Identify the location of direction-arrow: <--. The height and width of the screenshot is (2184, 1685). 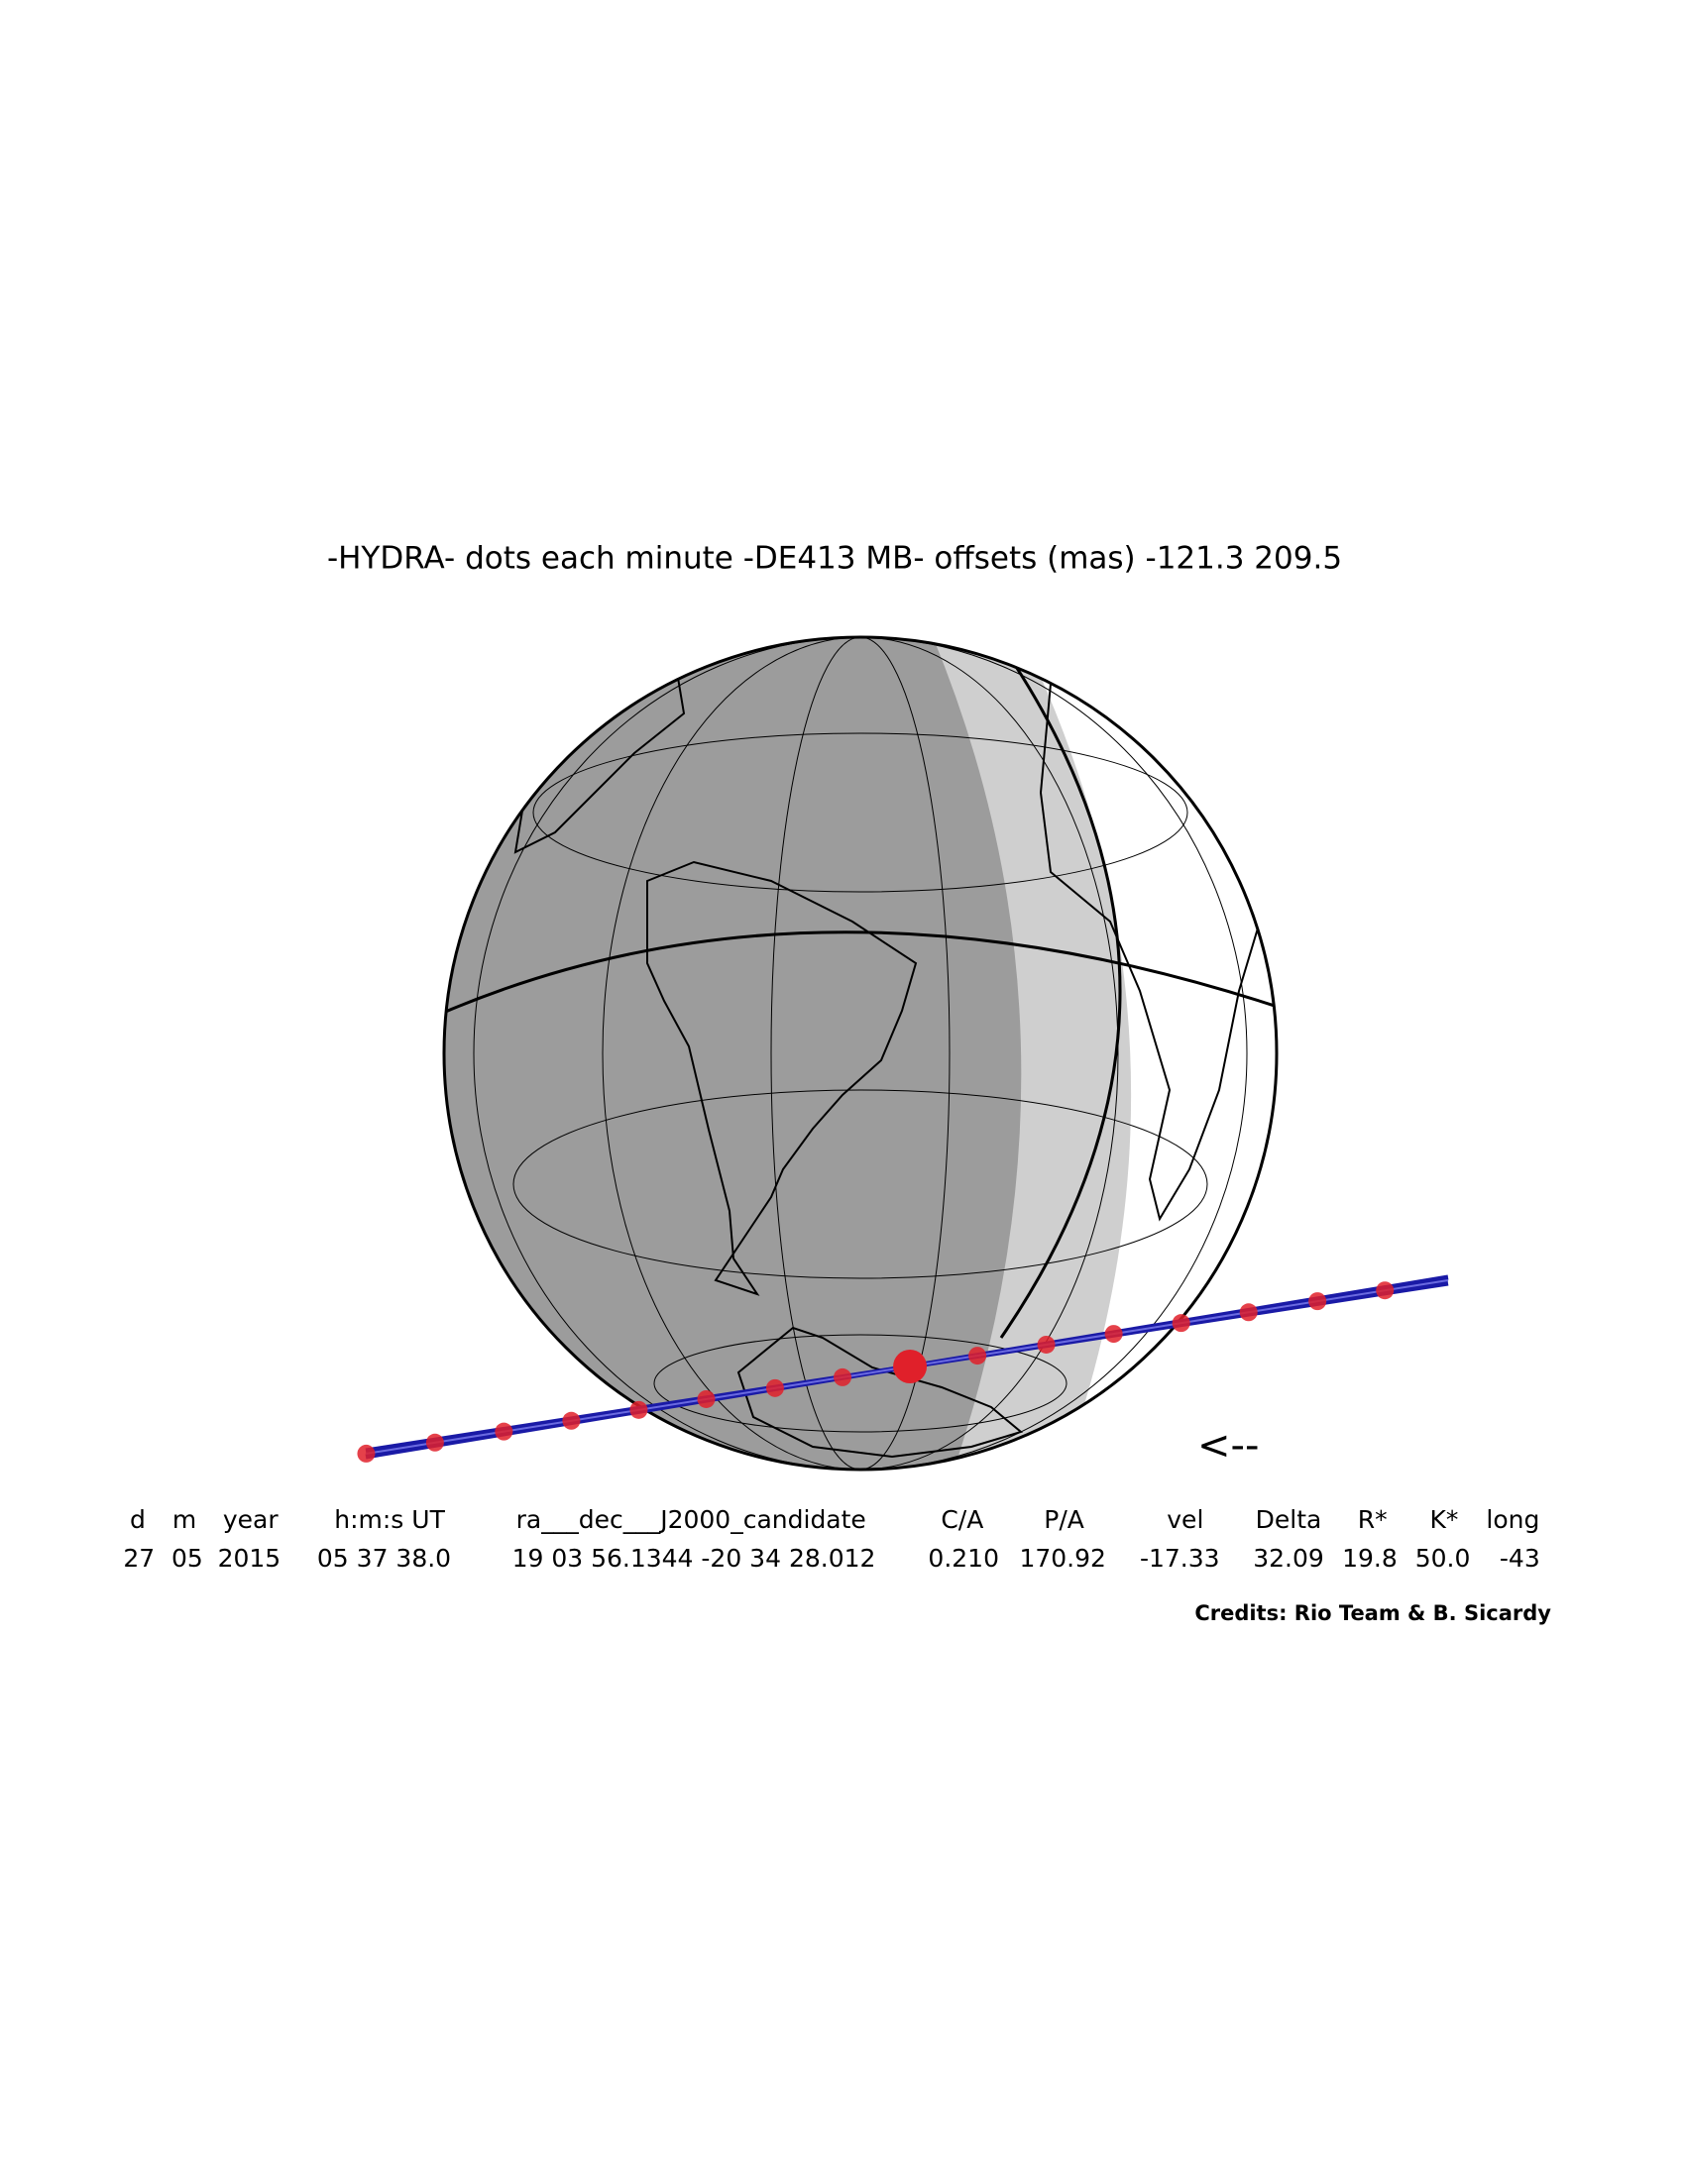
(1228, 1446).